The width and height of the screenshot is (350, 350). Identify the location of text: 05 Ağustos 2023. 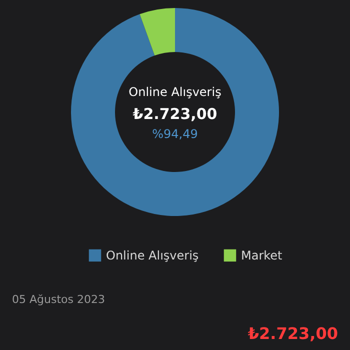
(58, 299).